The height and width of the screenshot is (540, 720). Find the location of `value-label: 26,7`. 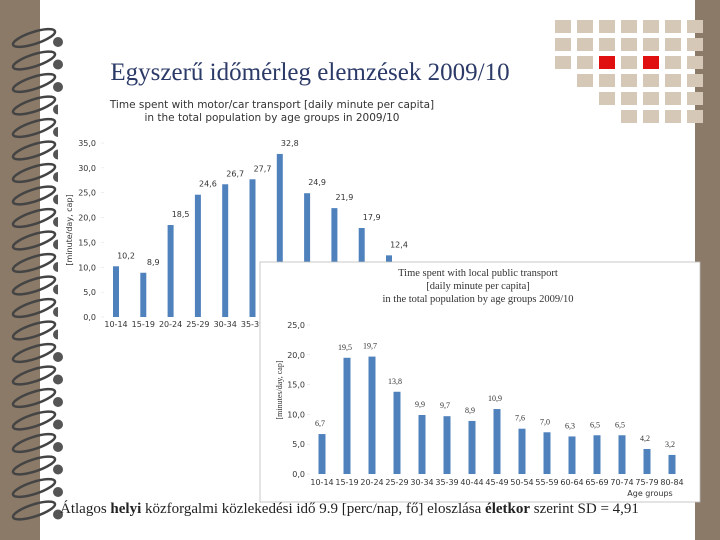

value-label: 26,7 is located at coordinates (235, 173).